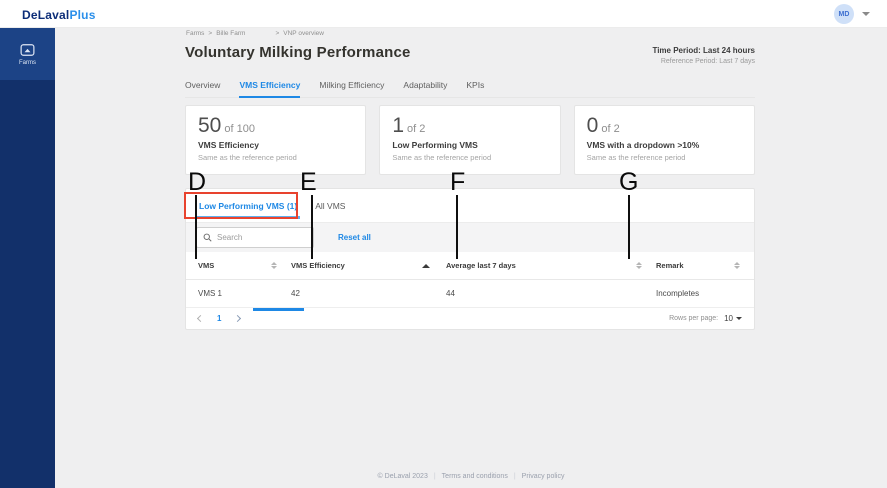  I want to click on table-toolbar: Reset all, so click(470, 237).